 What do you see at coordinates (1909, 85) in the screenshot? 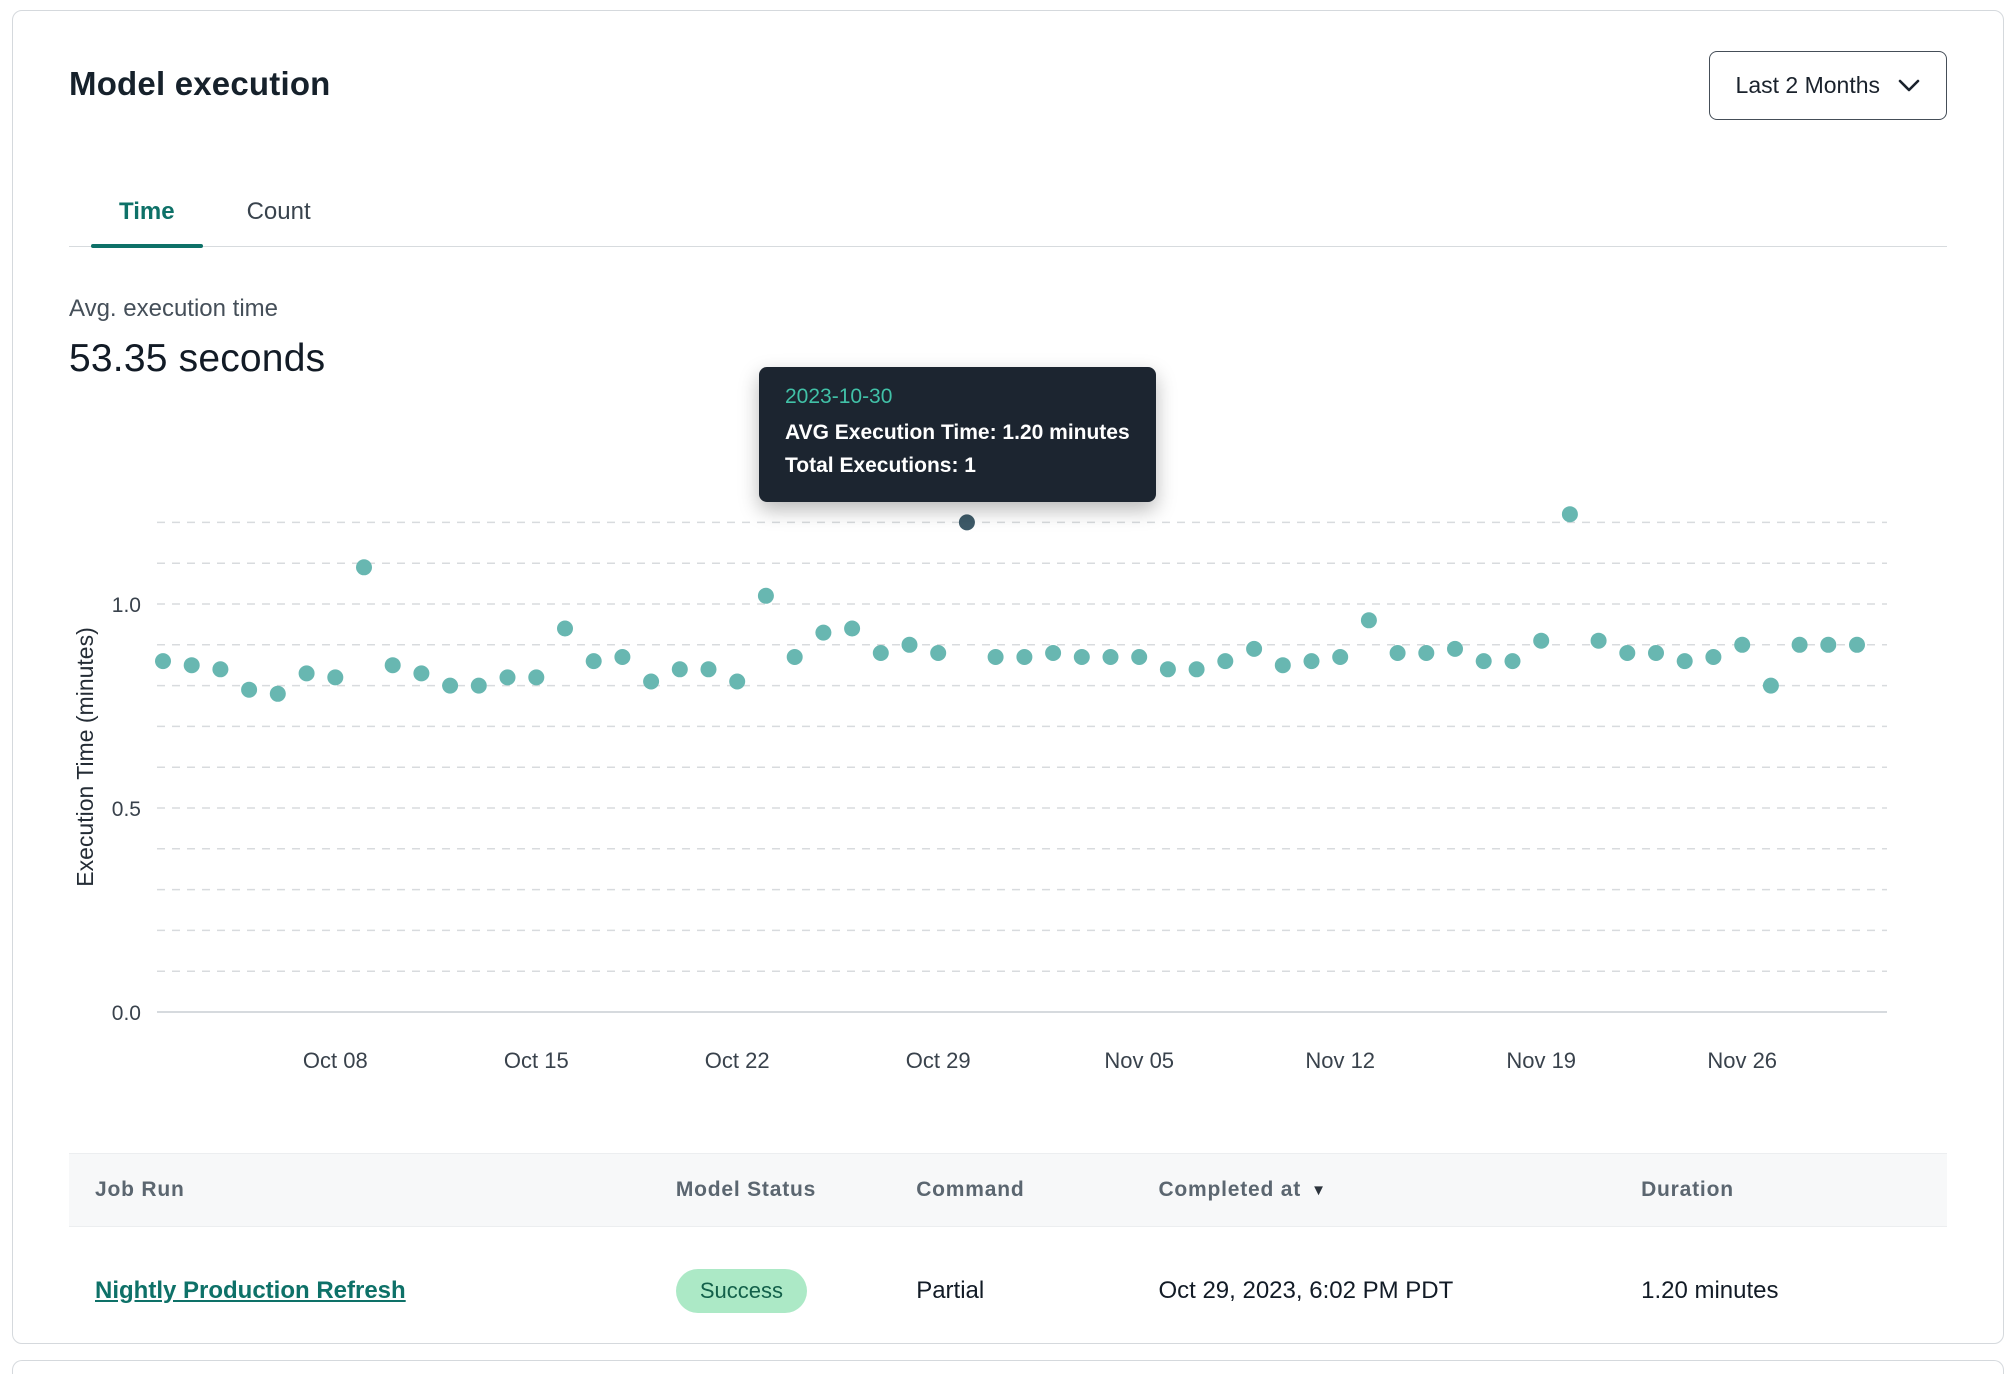
I see `chevron-down-icon` at bounding box center [1909, 85].